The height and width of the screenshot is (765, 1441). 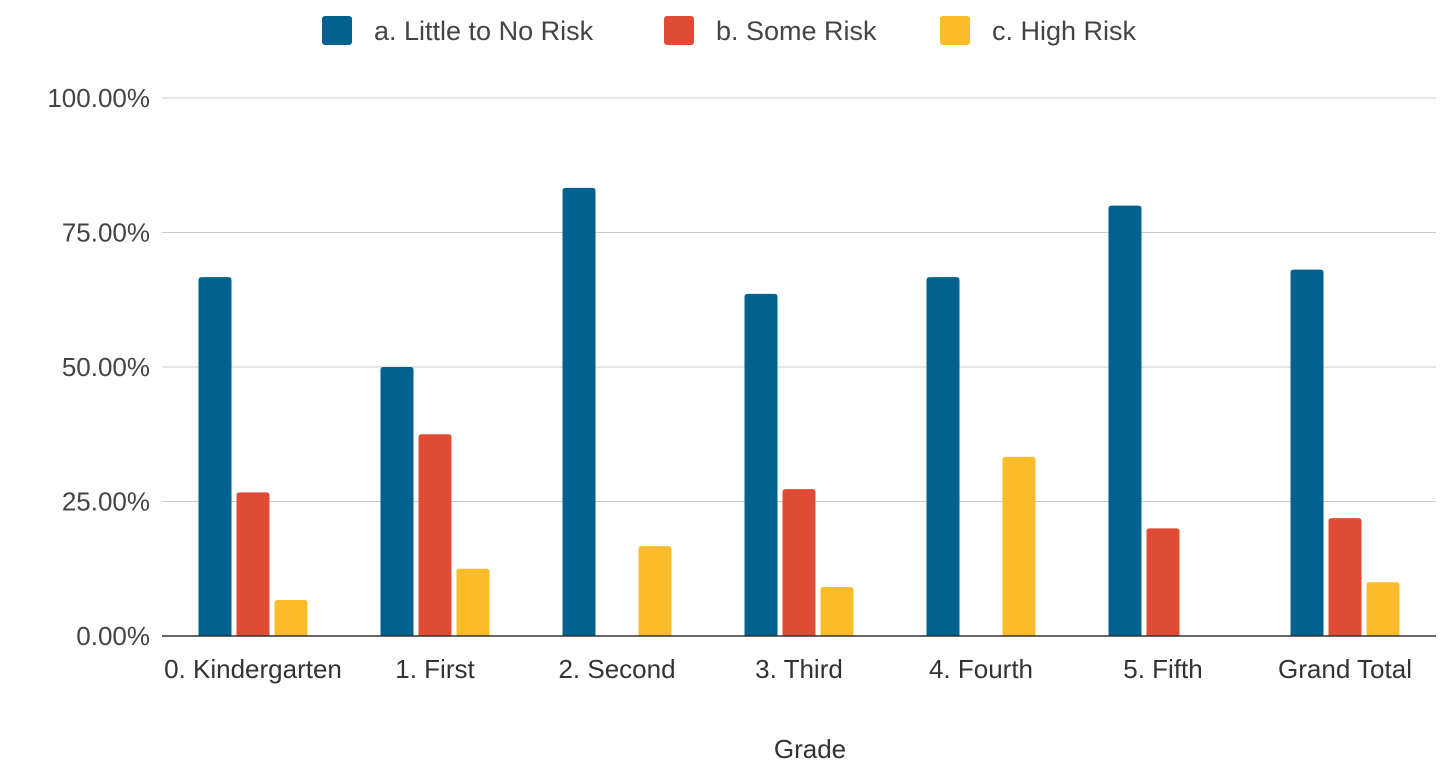 What do you see at coordinates (796, 31) in the screenshot?
I see `legend-label: b. Some Risk` at bounding box center [796, 31].